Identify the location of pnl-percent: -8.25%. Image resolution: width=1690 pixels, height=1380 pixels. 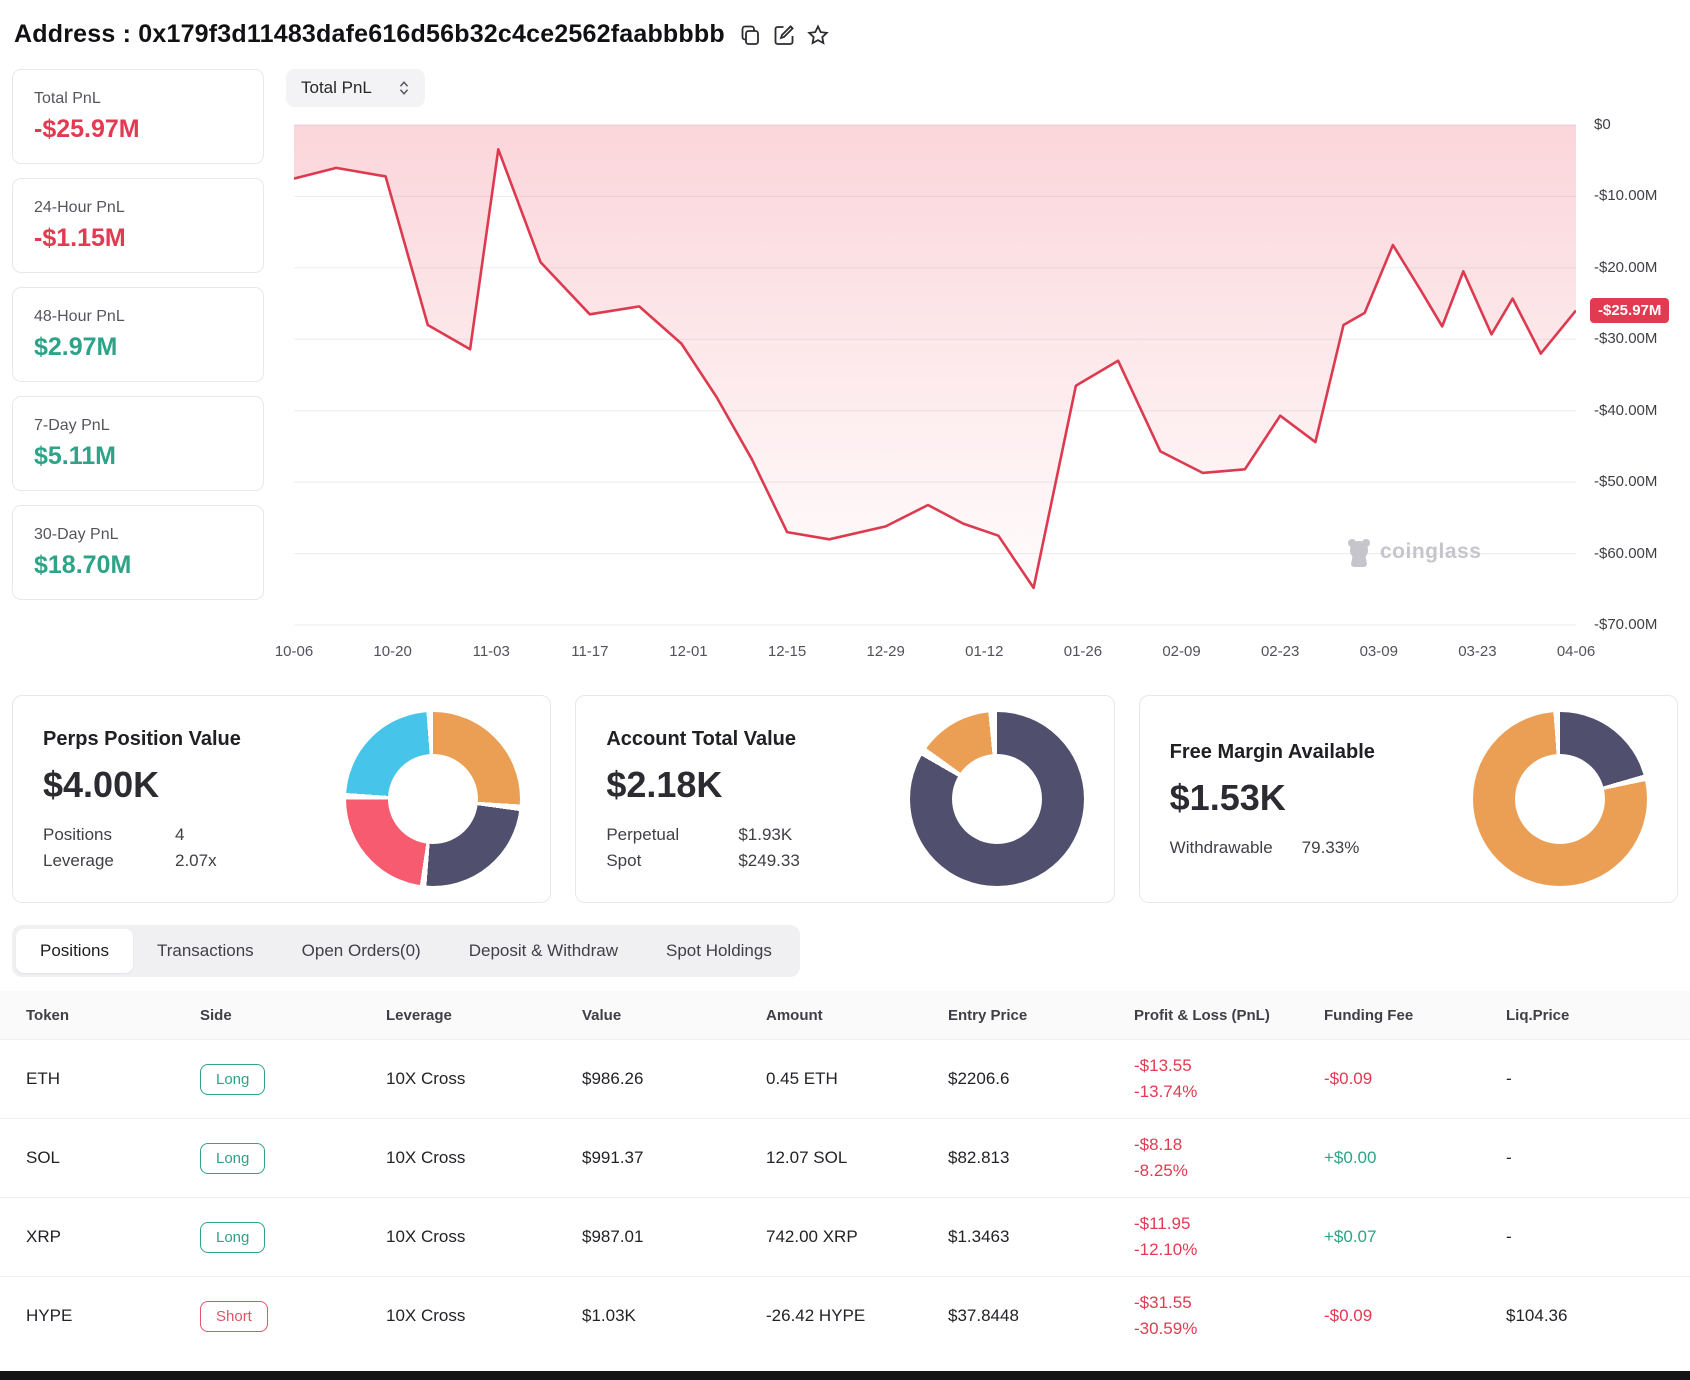
(1161, 1170).